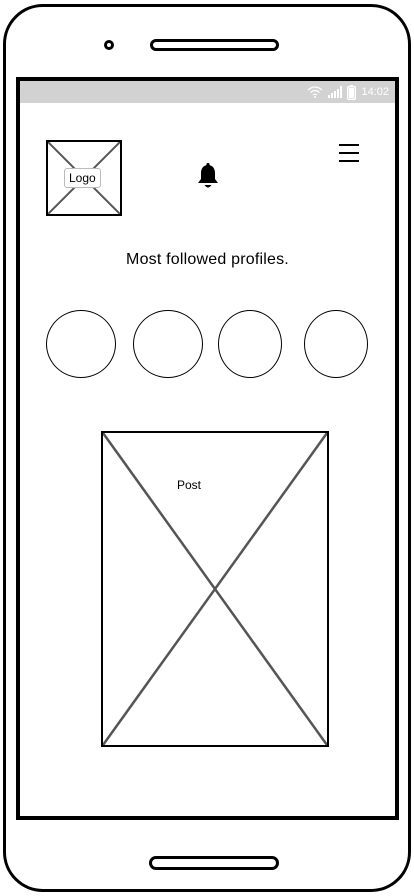 The height and width of the screenshot is (896, 414). What do you see at coordinates (214, 45) in the screenshot?
I see `earpiece-speaker` at bounding box center [214, 45].